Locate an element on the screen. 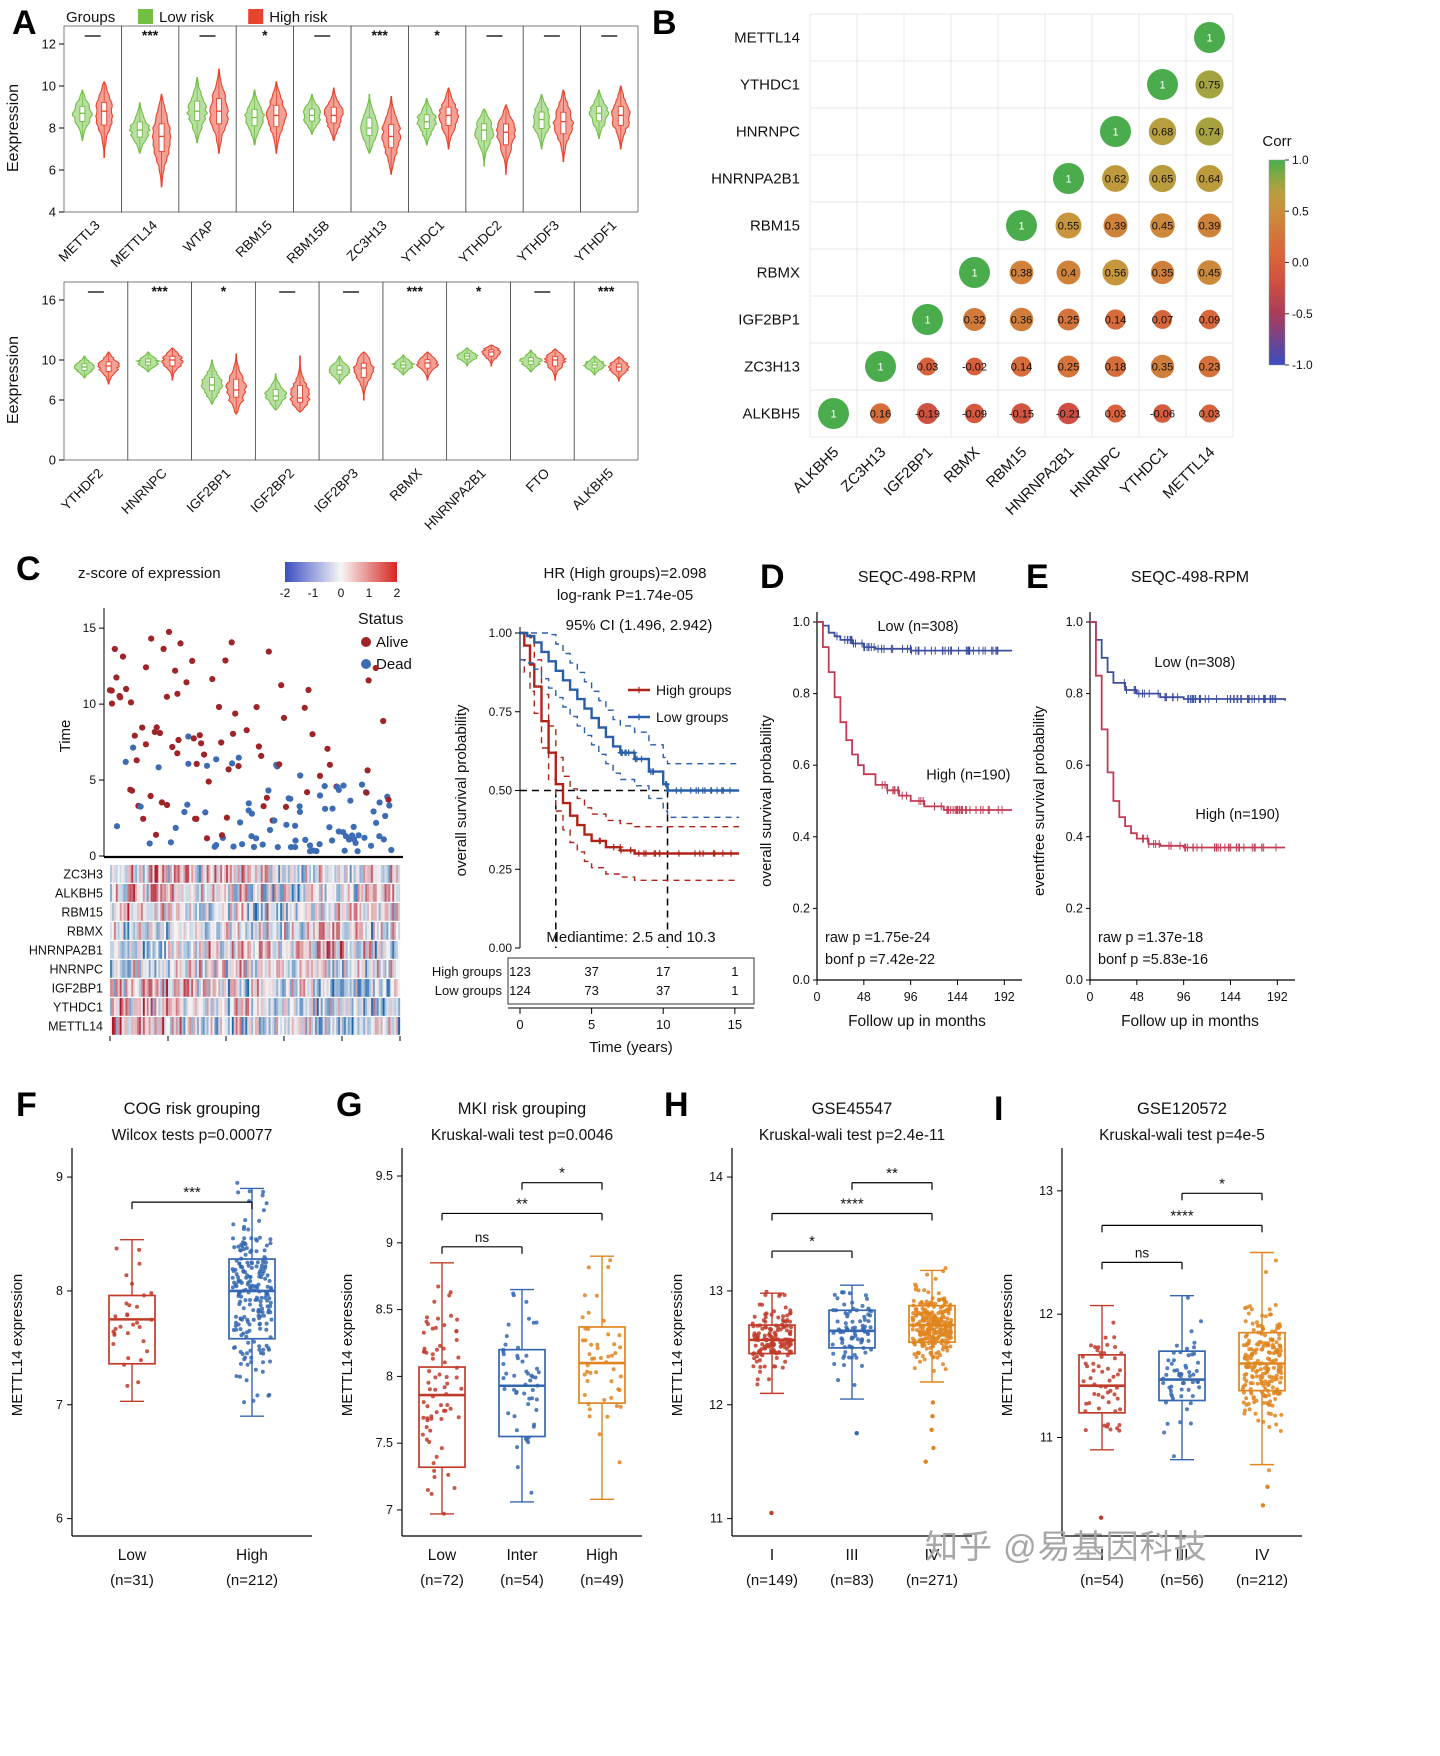 The width and height of the screenshot is (1440, 1756). km-curve is located at coordinates (1188, 735).